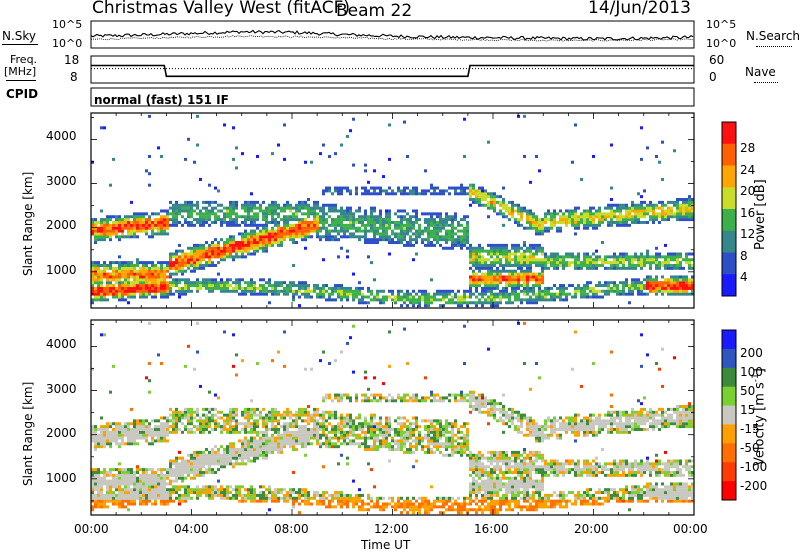 The width and height of the screenshot is (800, 554). What do you see at coordinates (21, 80) in the screenshot?
I see `freq-line-key` at bounding box center [21, 80].